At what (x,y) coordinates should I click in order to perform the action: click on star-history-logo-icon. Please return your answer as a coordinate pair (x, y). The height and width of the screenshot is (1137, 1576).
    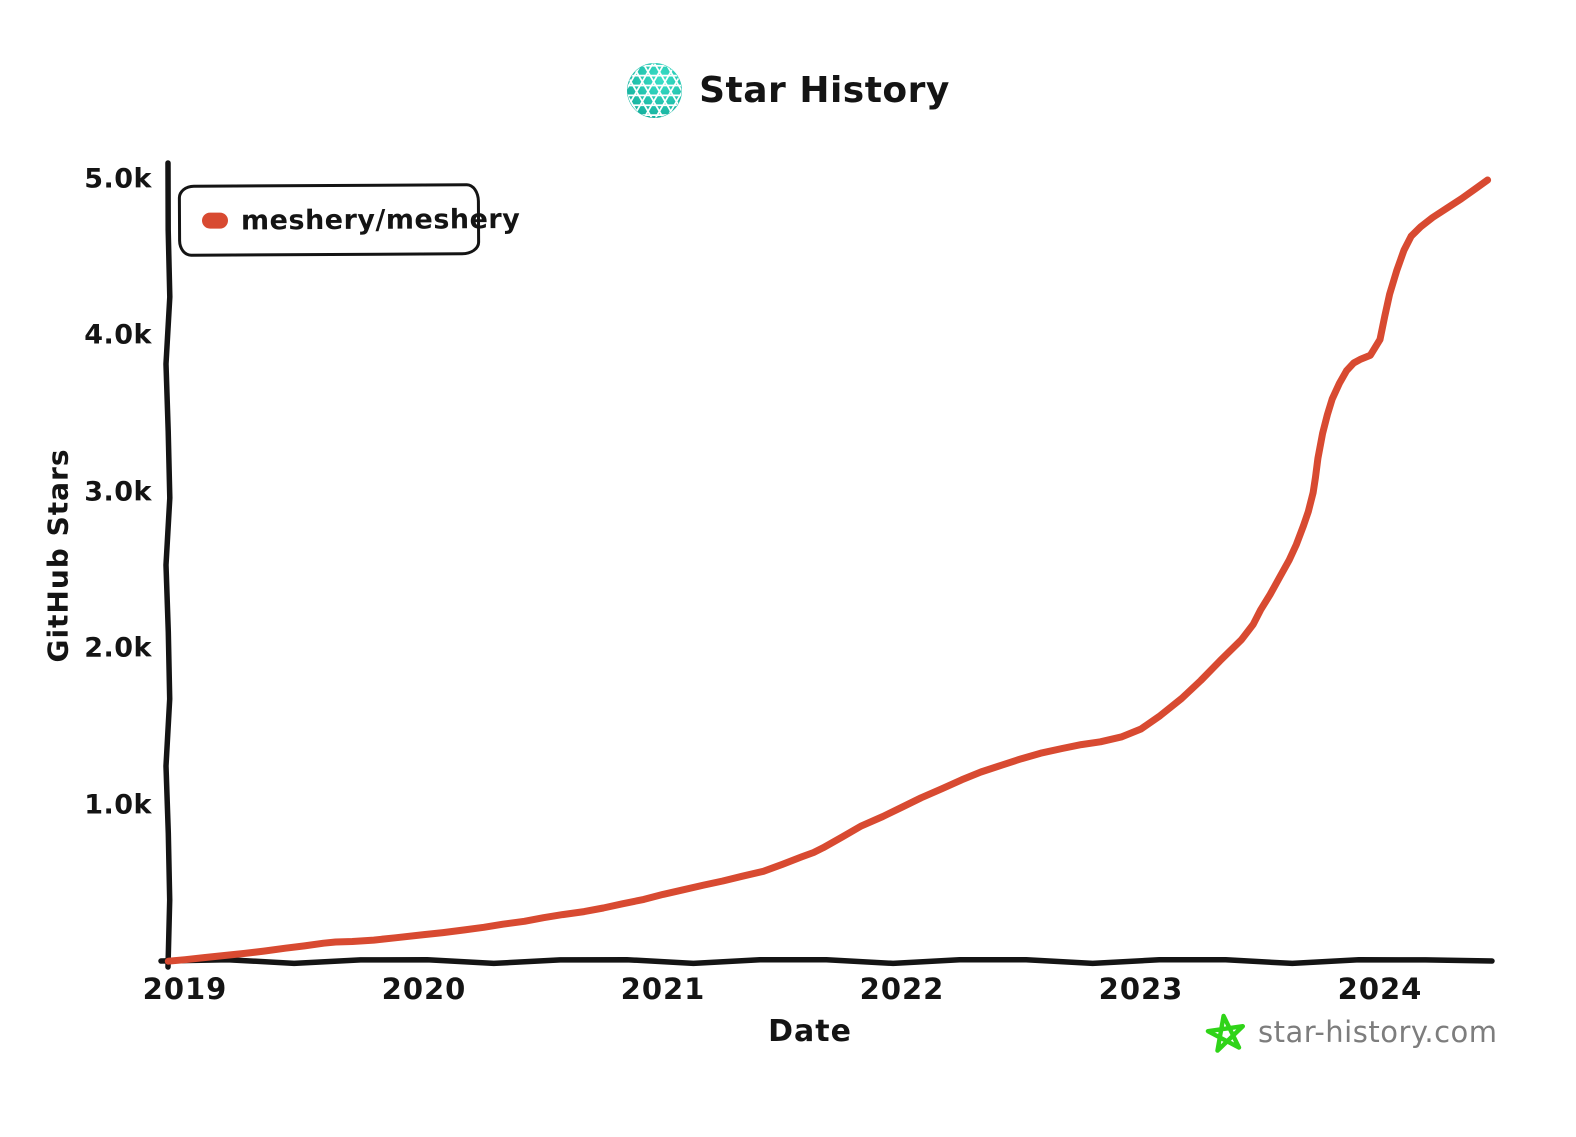
    Looking at the image, I should click on (655, 90).